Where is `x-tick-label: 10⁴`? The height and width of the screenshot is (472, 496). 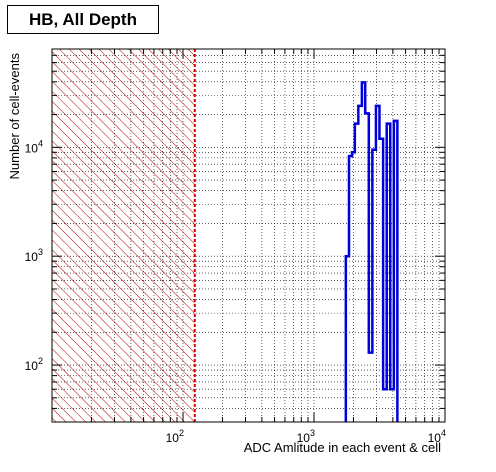 x-tick-label: 10⁴ is located at coordinates (437, 436).